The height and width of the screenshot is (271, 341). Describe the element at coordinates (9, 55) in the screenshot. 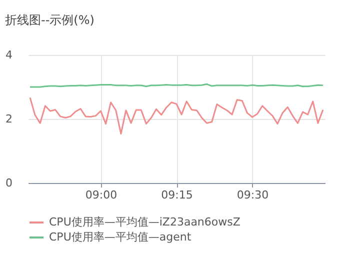

I see `y-tick-label: 4` at that location.